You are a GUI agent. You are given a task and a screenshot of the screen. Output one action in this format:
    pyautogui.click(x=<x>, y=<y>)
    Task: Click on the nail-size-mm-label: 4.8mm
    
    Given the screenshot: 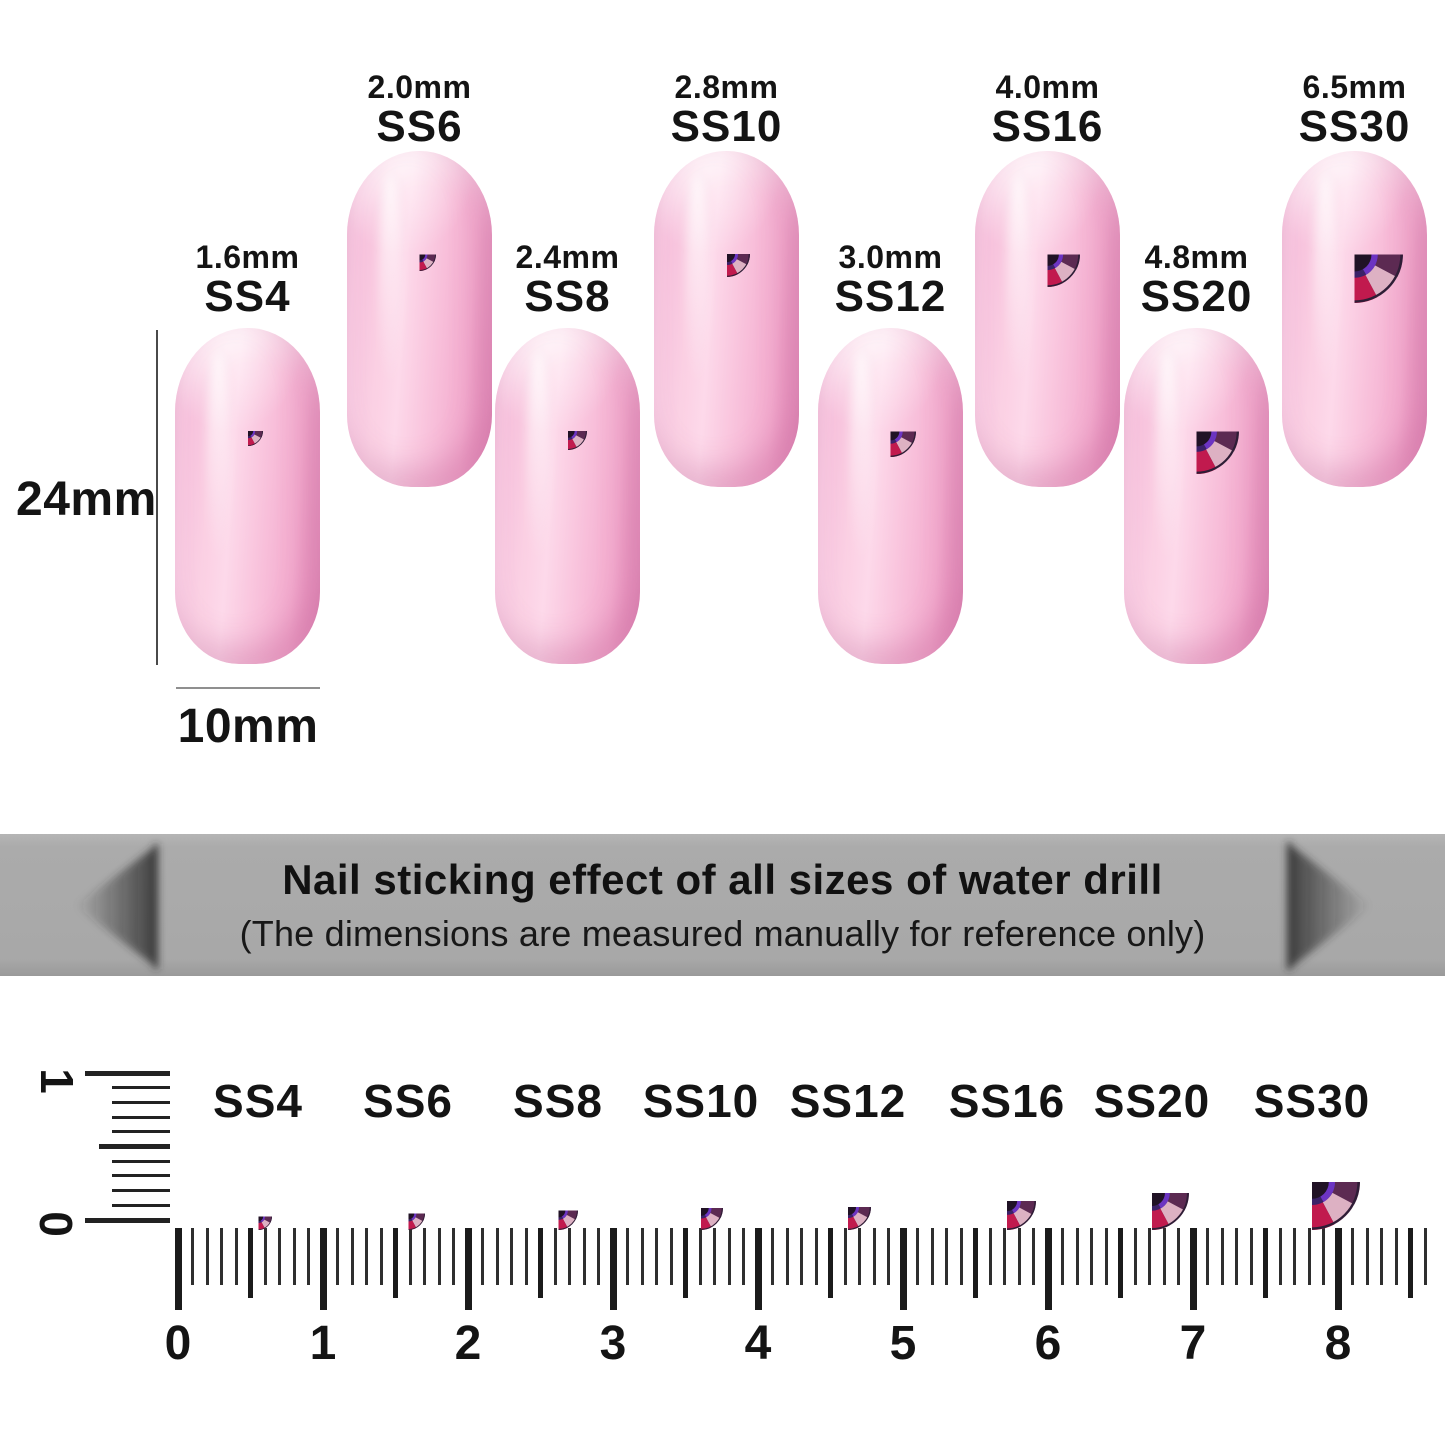 What is the action you would take?
    pyautogui.click(x=1196, y=257)
    